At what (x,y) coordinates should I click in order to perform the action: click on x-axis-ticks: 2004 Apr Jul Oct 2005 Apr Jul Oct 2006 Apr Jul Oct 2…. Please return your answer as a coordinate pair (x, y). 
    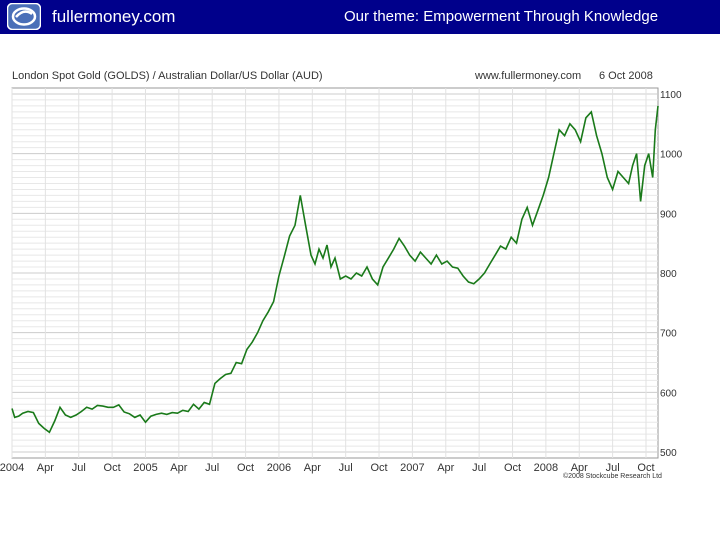
    Looking at the image, I should click on (327, 468).